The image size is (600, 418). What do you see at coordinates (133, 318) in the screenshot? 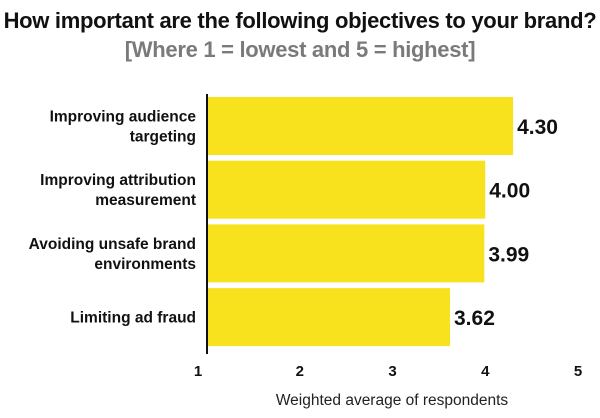
I see `category-label: Limiting ad fraud` at bounding box center [133, 318].